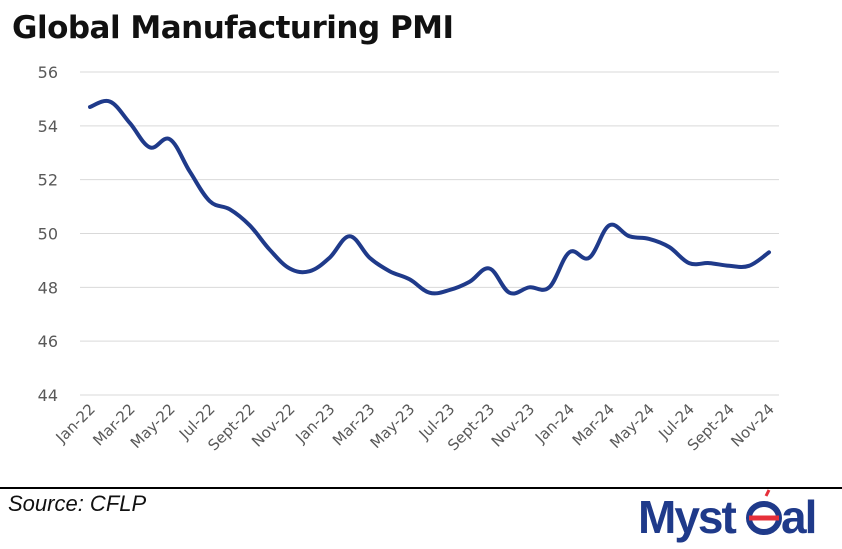 The height and width of the screenshot is (549, 842). I want to click on chart-title: Global Manufacturing PMI, so click(233, 28).